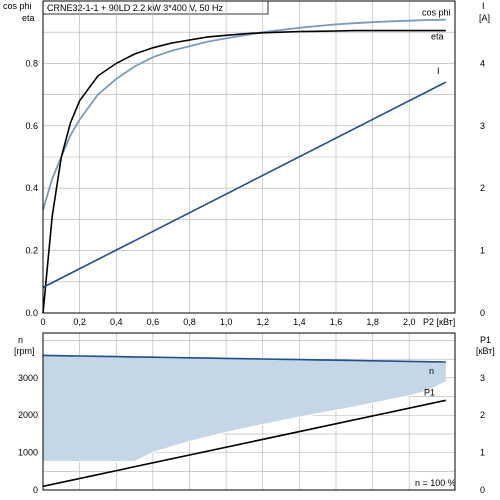  I want to click on top-right-y-label-line1: I, so click(483, 6).